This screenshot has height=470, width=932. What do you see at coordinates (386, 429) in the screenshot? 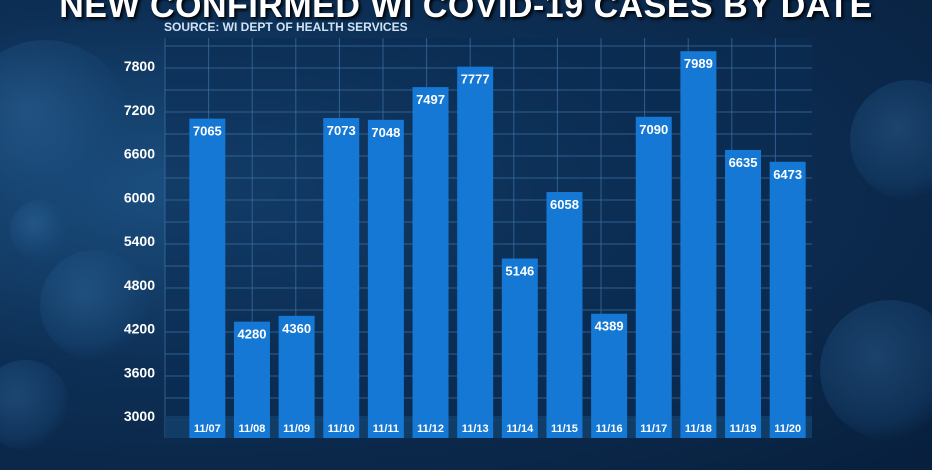
I see `x-tick-label: 11/11` at bounding box center [386, 429].